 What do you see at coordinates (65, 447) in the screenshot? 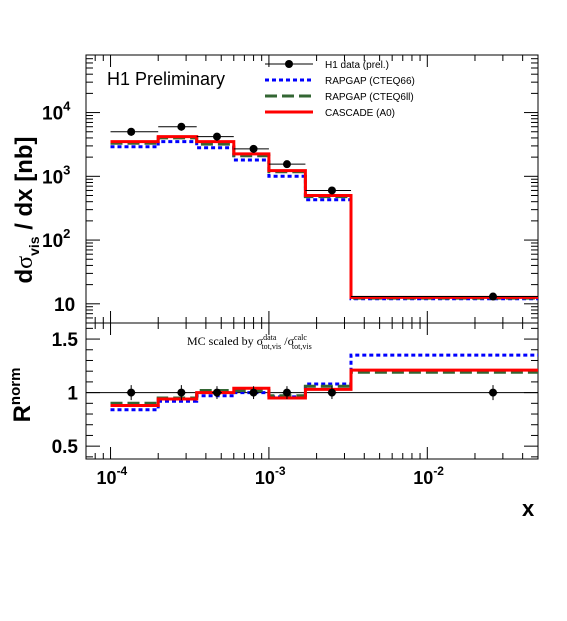
I see `y-tick-label: 0.5` at bounding box center [65, 447].